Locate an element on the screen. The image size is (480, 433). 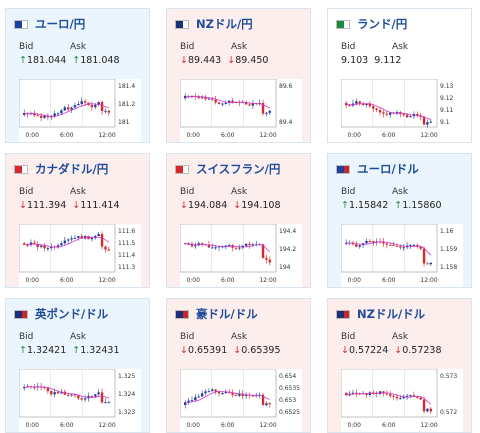
mini-chart: 181.4 181.2 181 0:00 6:00 12:00 is located at coordinates (80, 110).